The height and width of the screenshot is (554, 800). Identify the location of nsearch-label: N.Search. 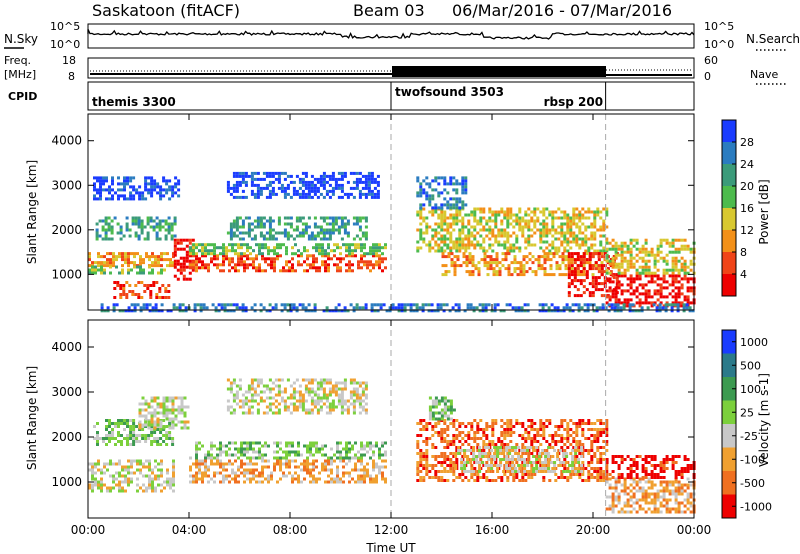
(773, 39).